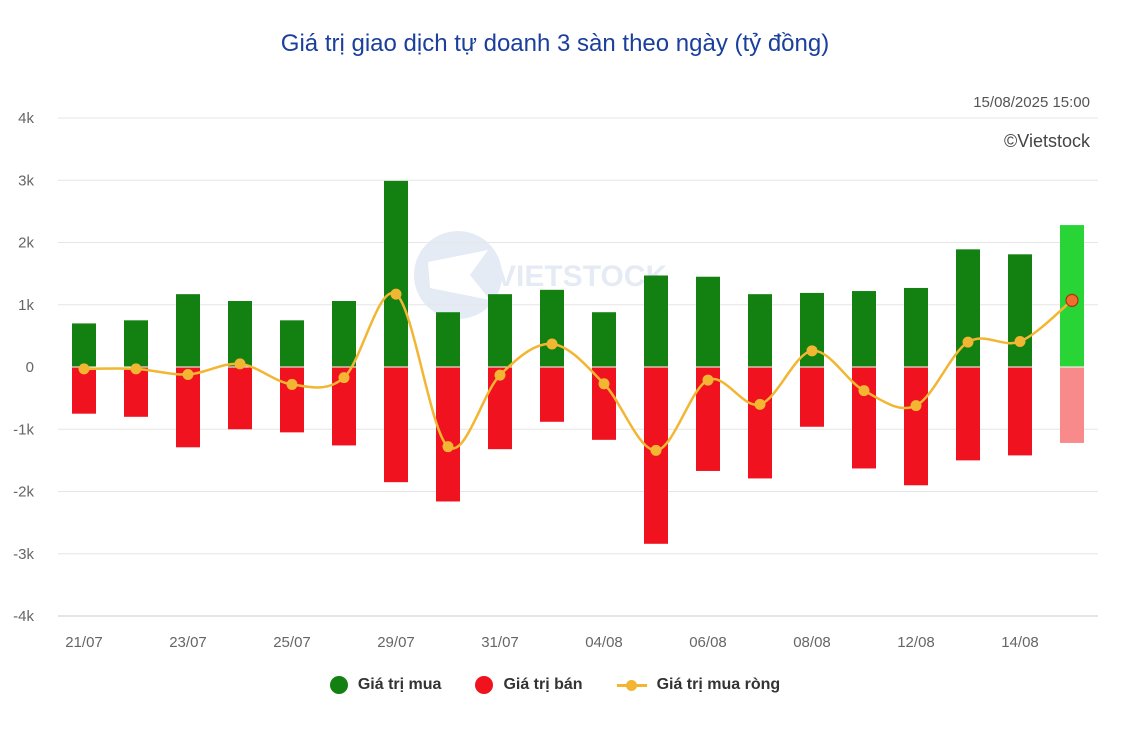 This screenshot has width=1134, height=730. I want to click on legend-item-net: Giá trị mua ròng, so click(698, 685).